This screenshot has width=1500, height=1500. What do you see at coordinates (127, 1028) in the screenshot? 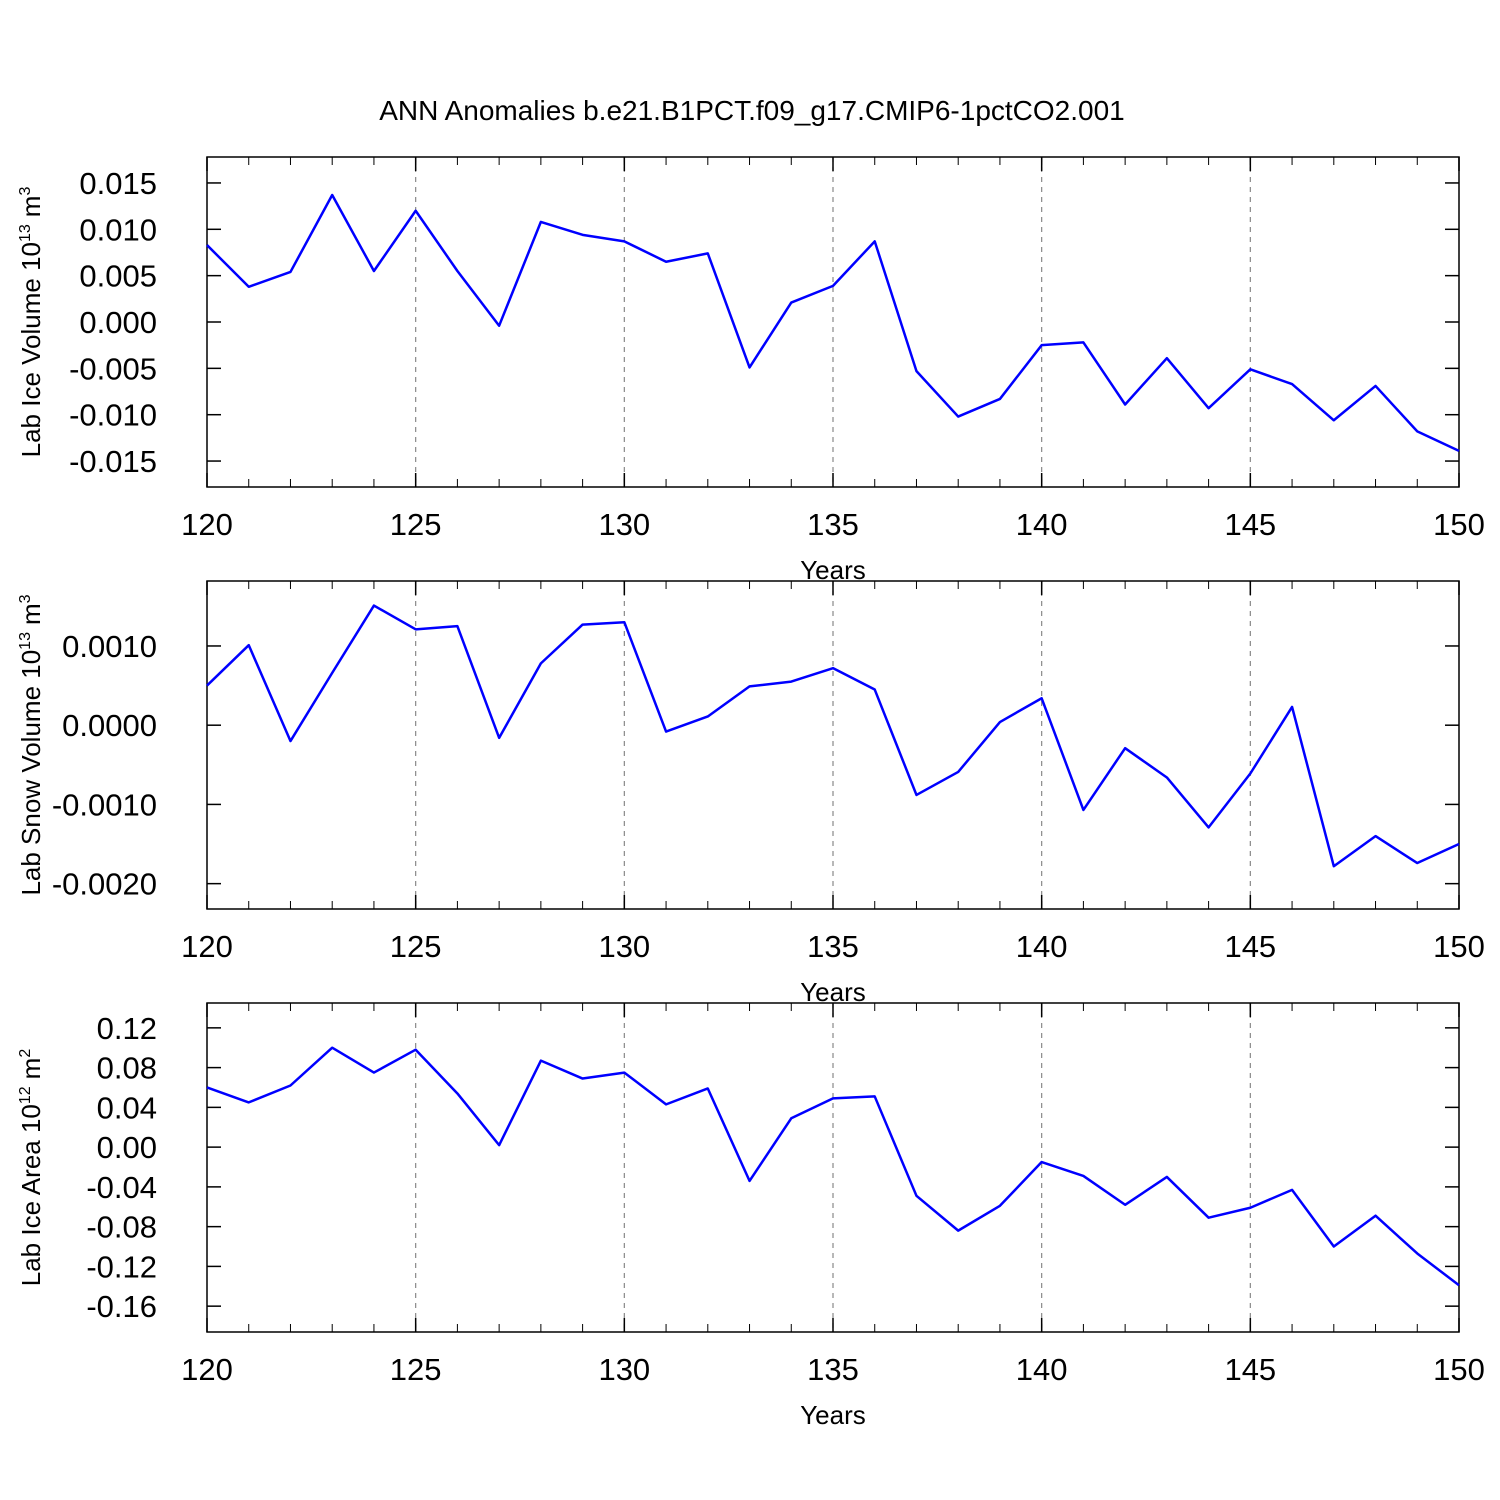
I see `y-tick-label: 0.12` at bounding box center [127, 1028].